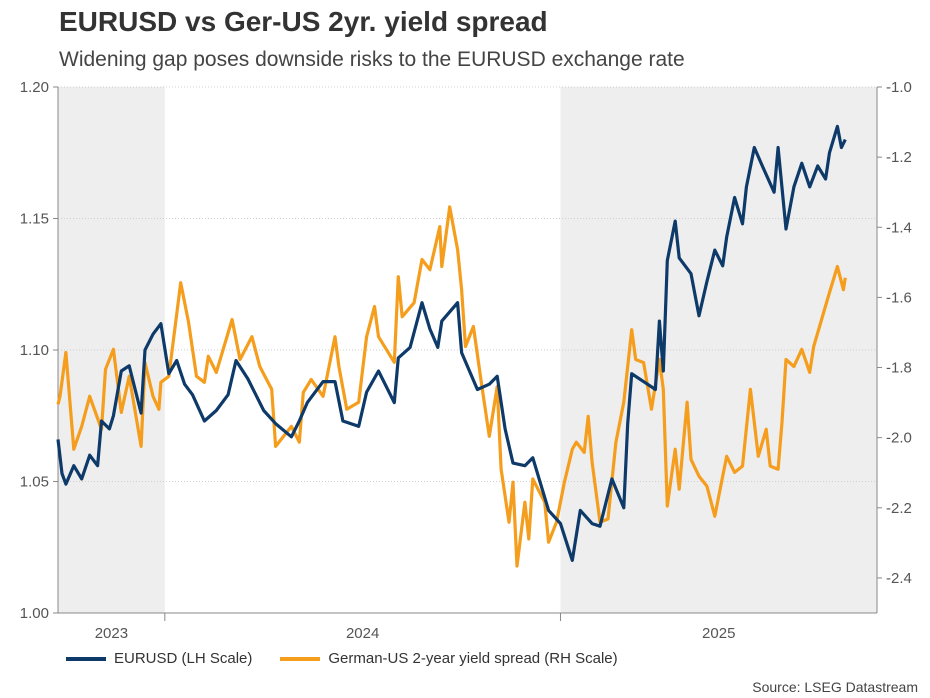  Describe the element at coordinates (362, 633) in the screenshot. I see `x-tick-label: 2024` at that location.